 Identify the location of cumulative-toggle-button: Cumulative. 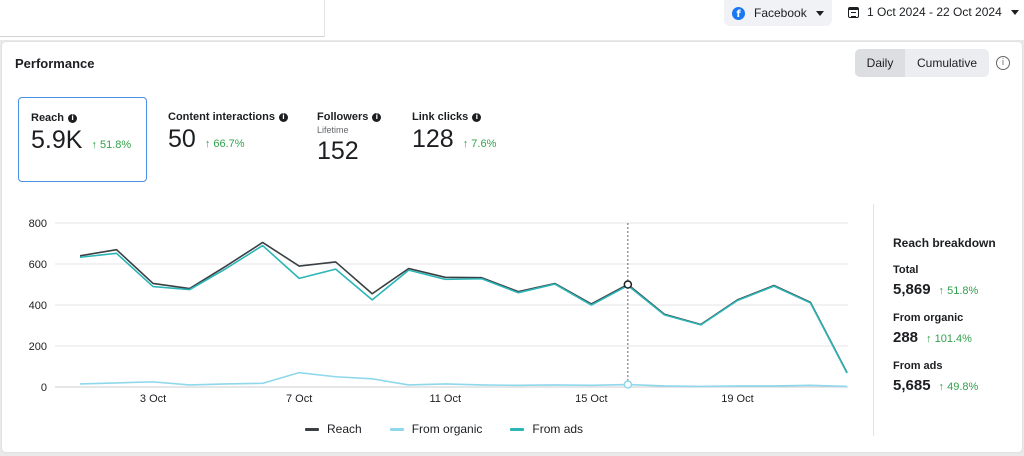
(947, 63).